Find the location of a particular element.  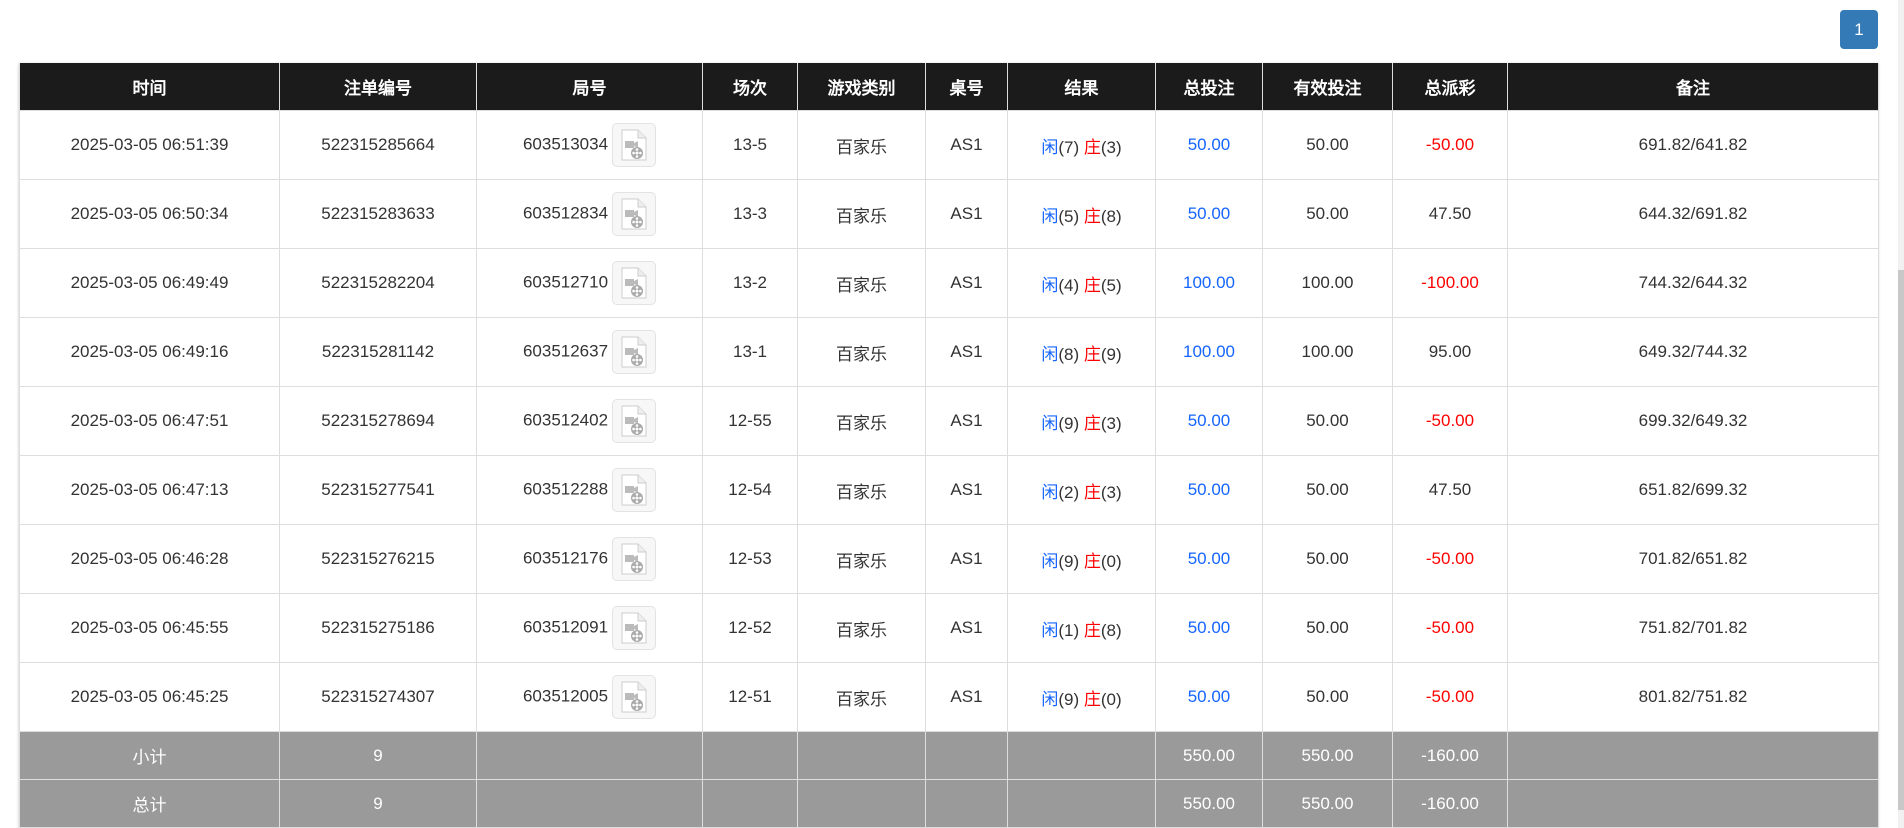

cell-note: 651.82/699.32 is located at coordinates (1693, 490).